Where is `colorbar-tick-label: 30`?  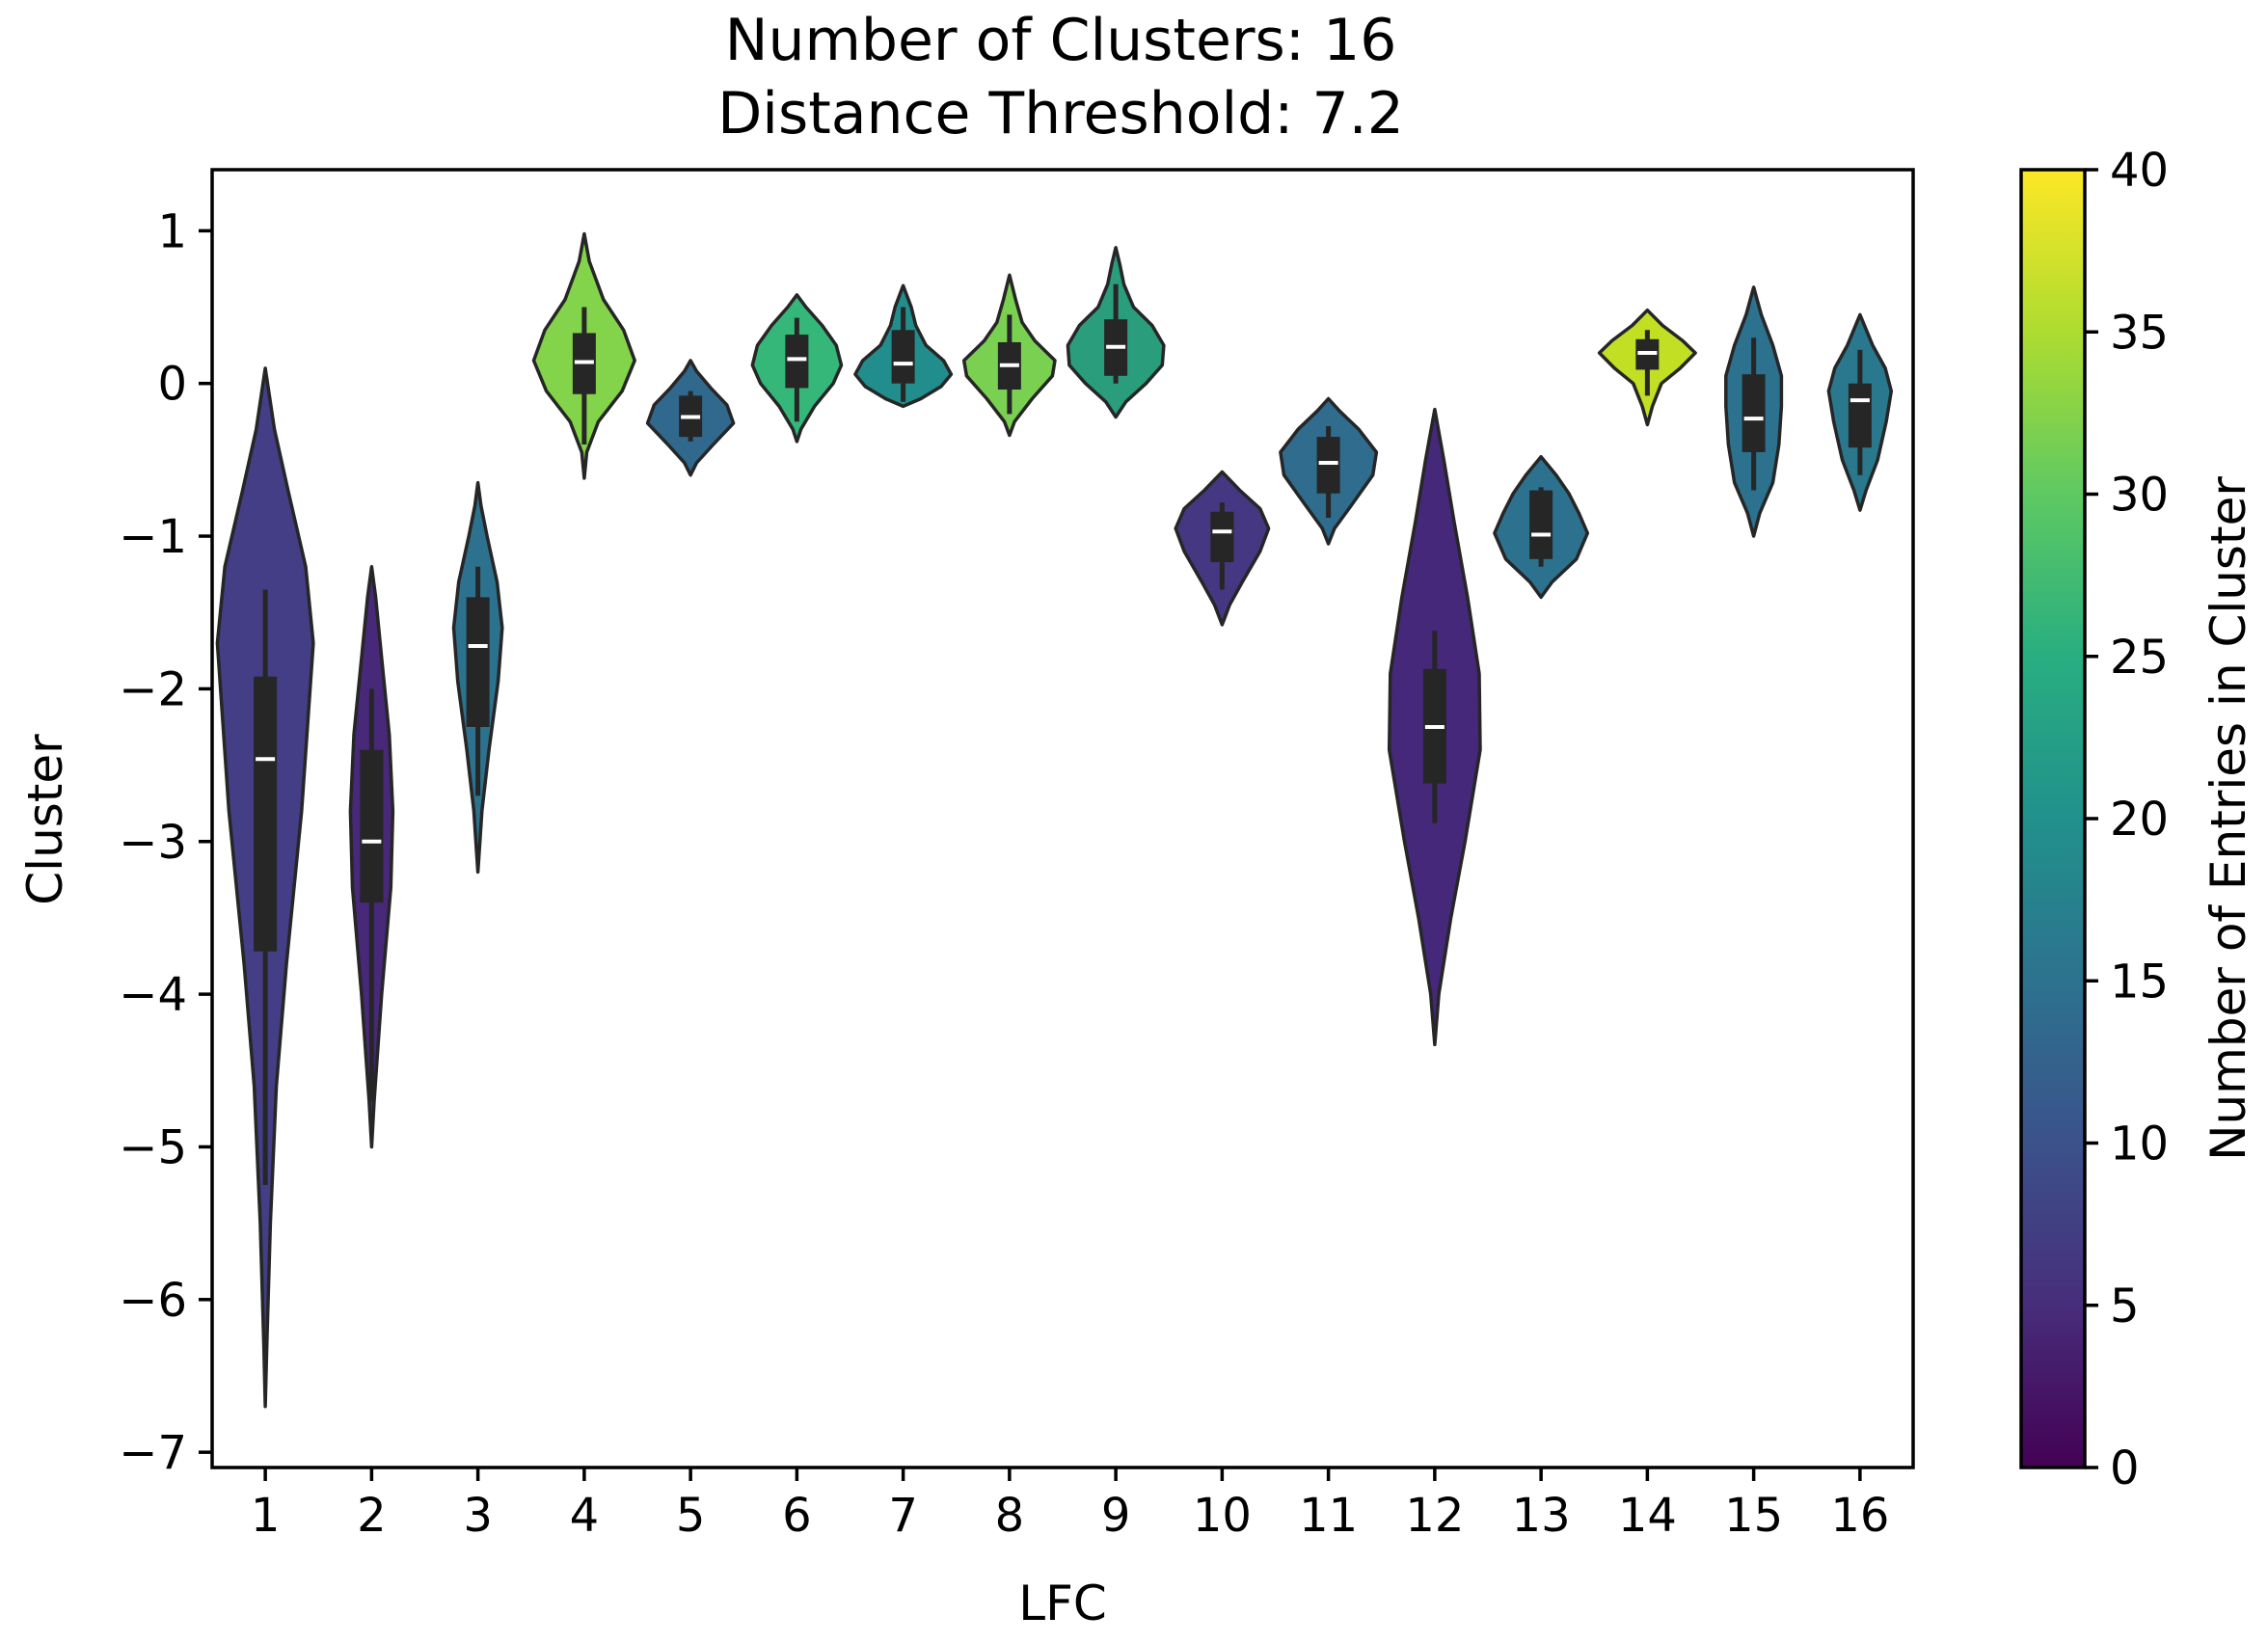
colorbar-tick-label: 30 is located at coordinates (2139, 496).